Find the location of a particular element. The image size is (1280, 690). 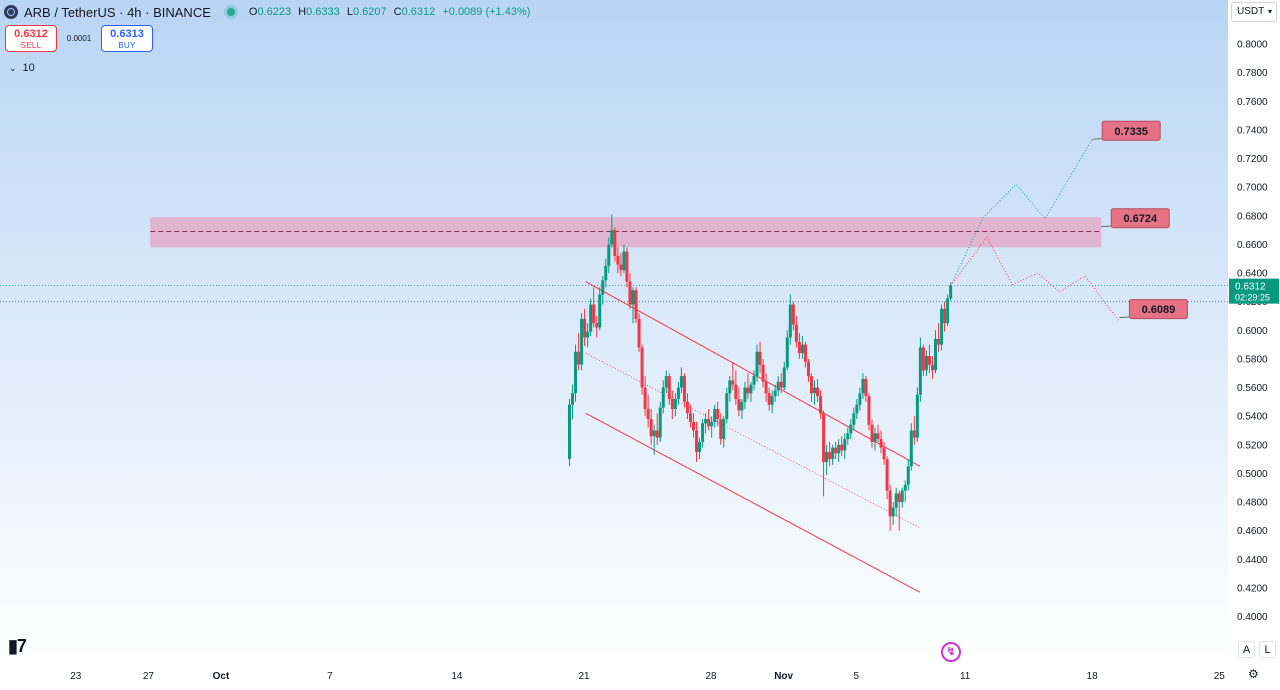

projection-path-down is located at coordinates (1035, 279).